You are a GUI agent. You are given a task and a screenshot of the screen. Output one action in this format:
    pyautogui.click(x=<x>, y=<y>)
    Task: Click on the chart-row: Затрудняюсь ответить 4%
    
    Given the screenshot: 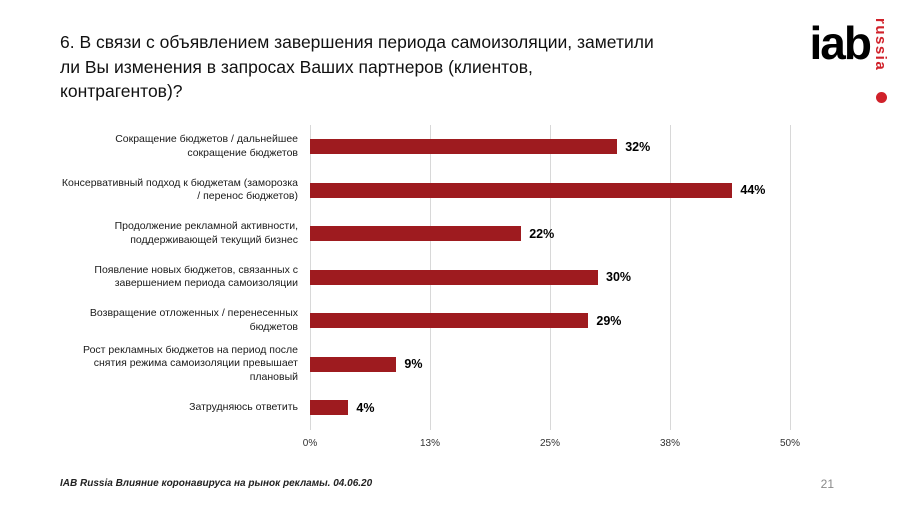 What is the action you would take?
    pyautogui.click(x=425, y=408)
    